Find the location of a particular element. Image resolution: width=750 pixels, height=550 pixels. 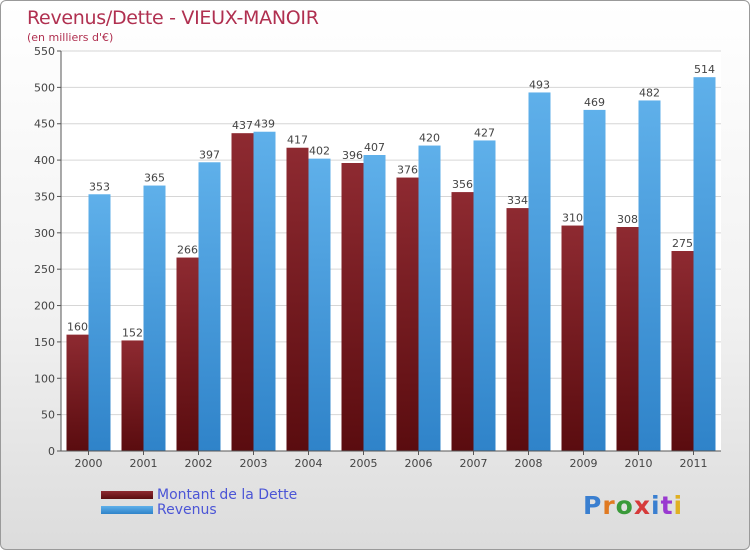

legend-item-debt: Montant de la Dette is located at coordinates (199, 494).